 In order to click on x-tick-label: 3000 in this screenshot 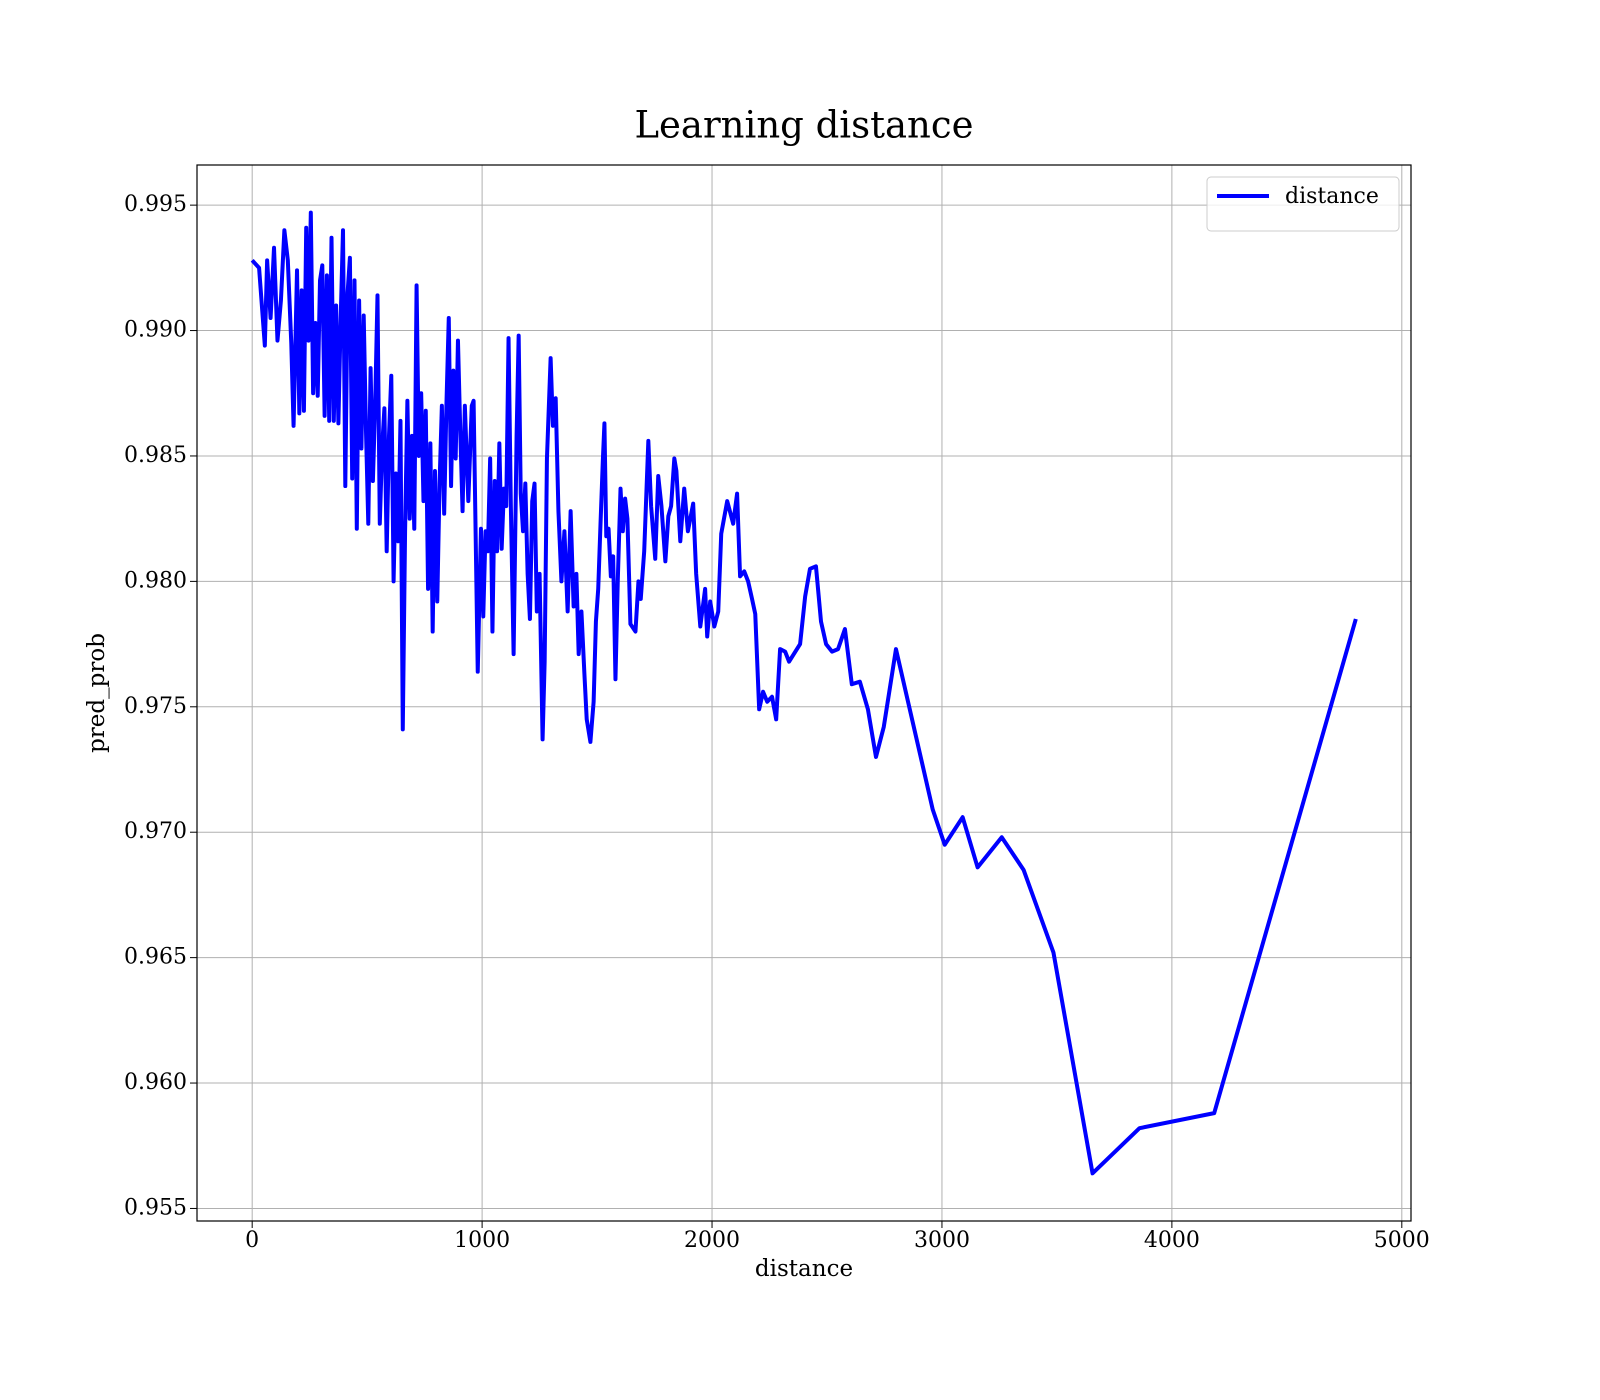, I will do `click(942, 1240)`.